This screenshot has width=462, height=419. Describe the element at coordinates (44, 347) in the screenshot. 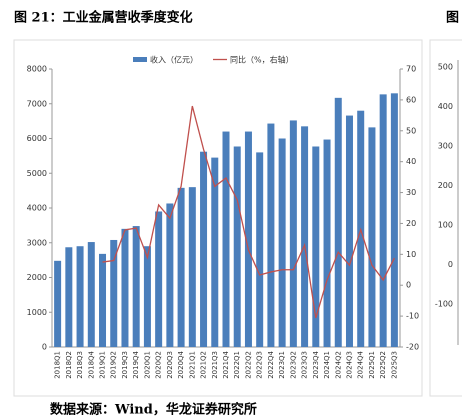

I see `y-tick-label: 0` at that location.